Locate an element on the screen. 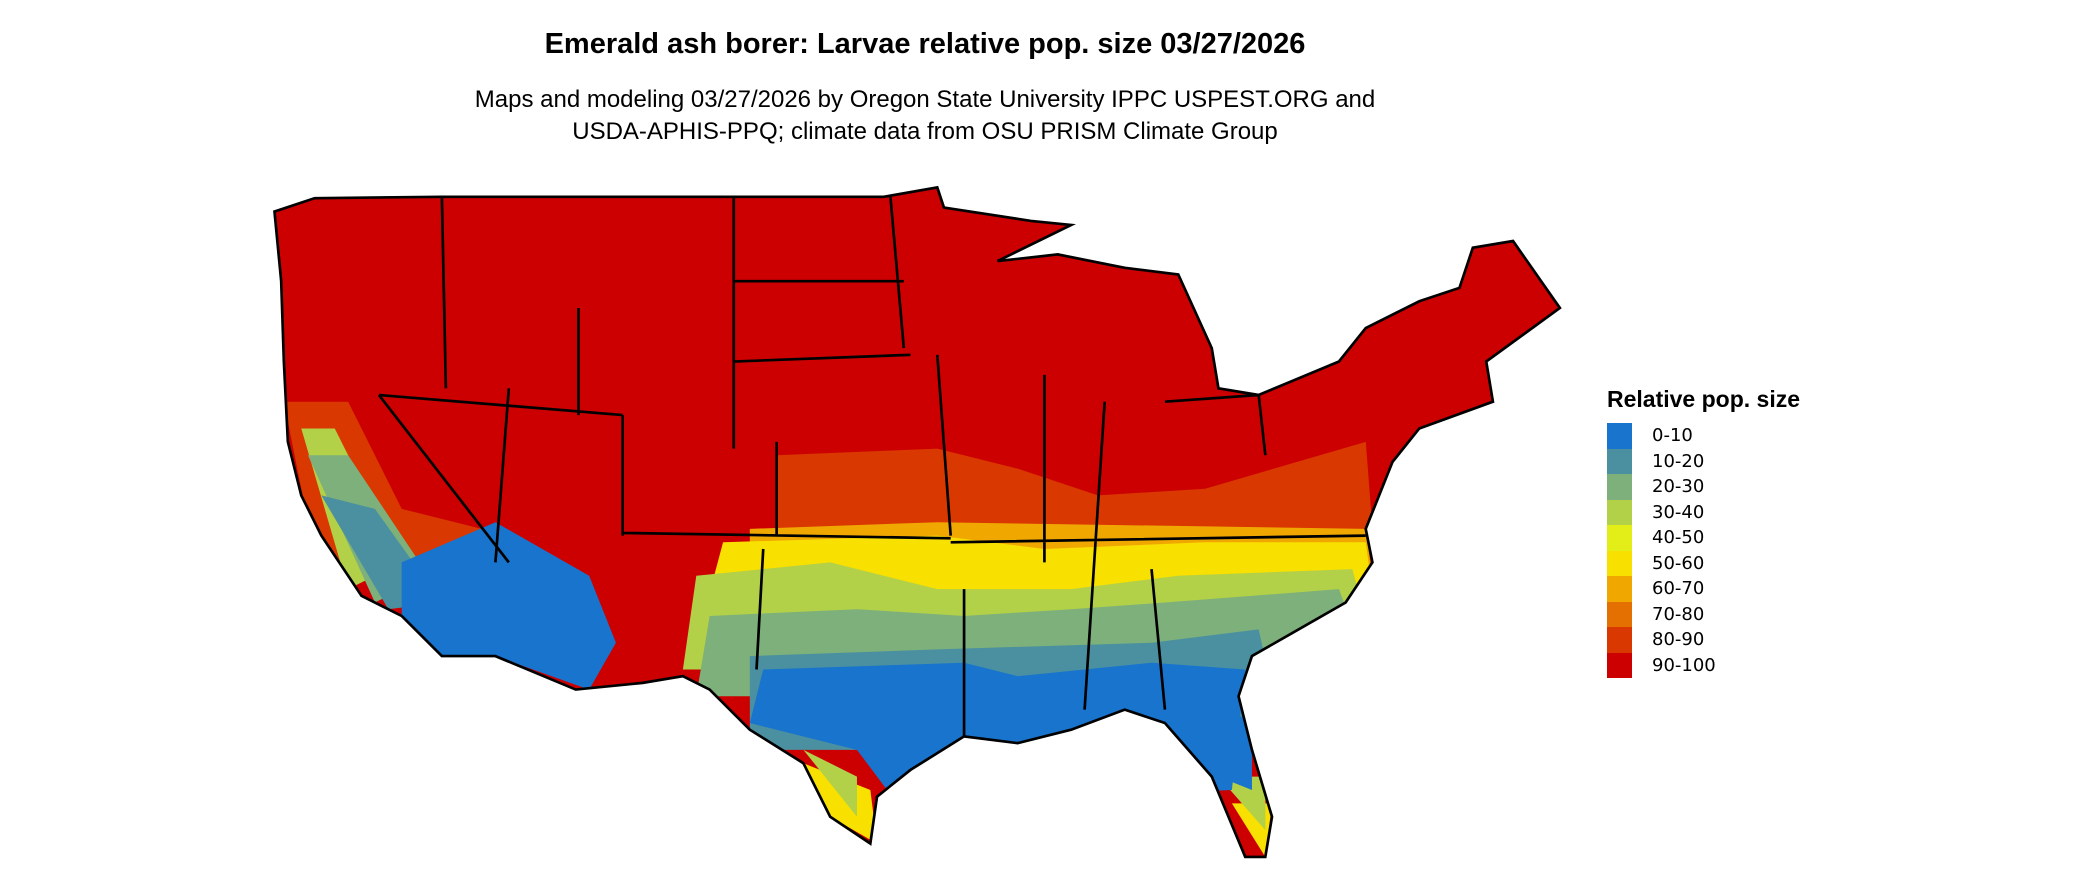 This screenshot has width=2100, height=892. legend-label: 0-10 is located at coordinates (1672, 436).